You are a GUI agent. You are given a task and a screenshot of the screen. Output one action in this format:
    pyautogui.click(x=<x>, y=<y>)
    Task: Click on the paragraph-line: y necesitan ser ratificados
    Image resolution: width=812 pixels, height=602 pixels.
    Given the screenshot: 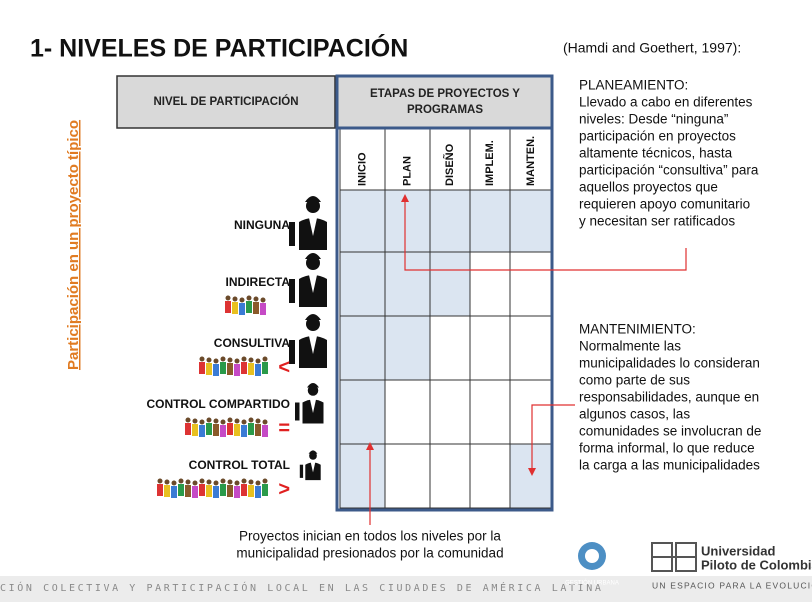 What is the action you would take?
    pyautogui.click(x=657, y=221)
    